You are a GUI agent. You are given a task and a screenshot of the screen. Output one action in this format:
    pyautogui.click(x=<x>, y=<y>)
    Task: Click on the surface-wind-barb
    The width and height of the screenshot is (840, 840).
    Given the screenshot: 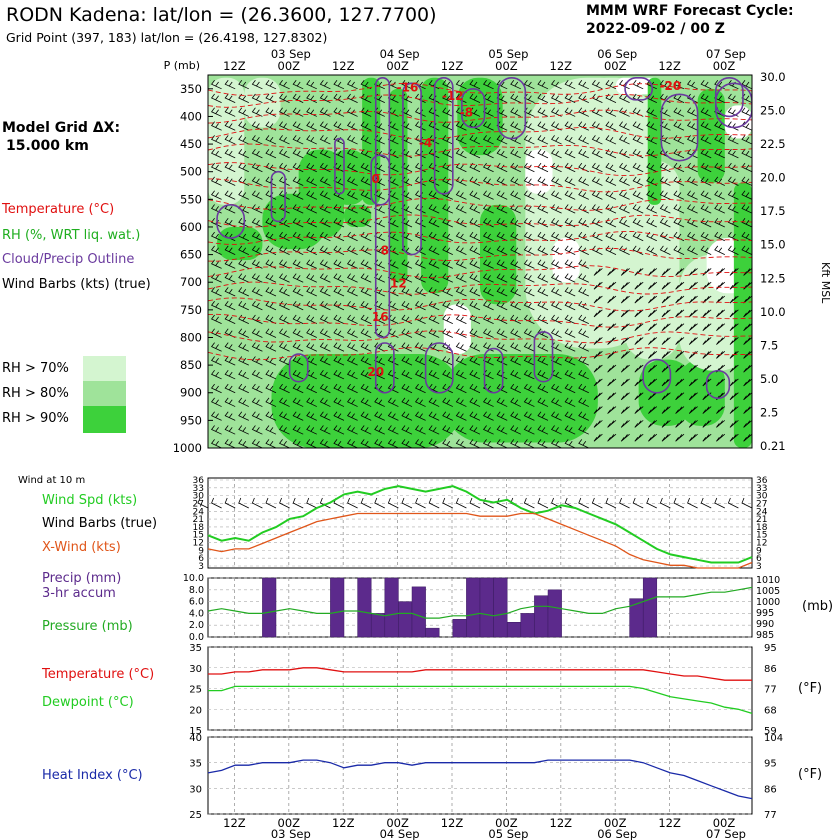 What is the action you would take?
    pyautogui.click(x=325, y=503)
    